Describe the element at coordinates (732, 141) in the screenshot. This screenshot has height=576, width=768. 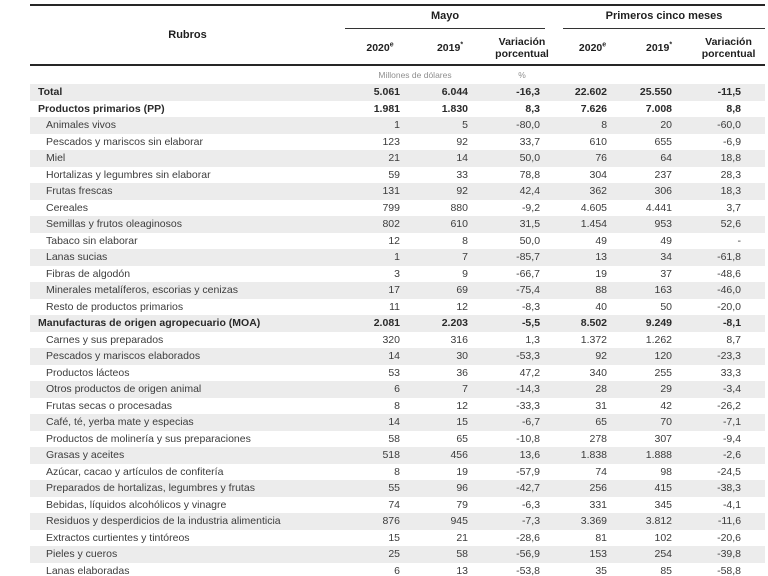
I see `row-value: -6,9` at that location.